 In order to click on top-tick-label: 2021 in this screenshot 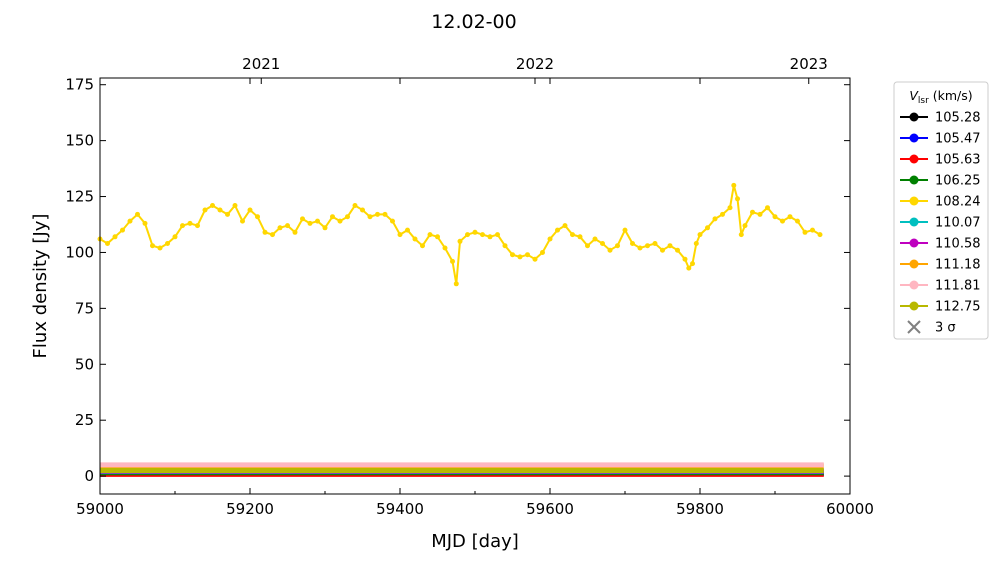, I will do `click(261, 64)`.